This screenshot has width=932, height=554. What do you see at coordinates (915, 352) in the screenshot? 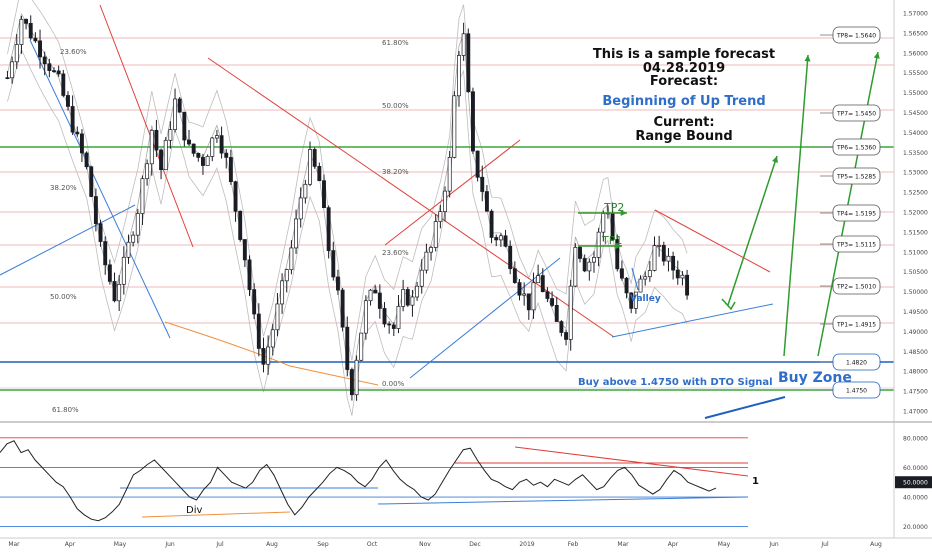
I see `price-tick-label: 1.48500` at bounding box center [915, 352].